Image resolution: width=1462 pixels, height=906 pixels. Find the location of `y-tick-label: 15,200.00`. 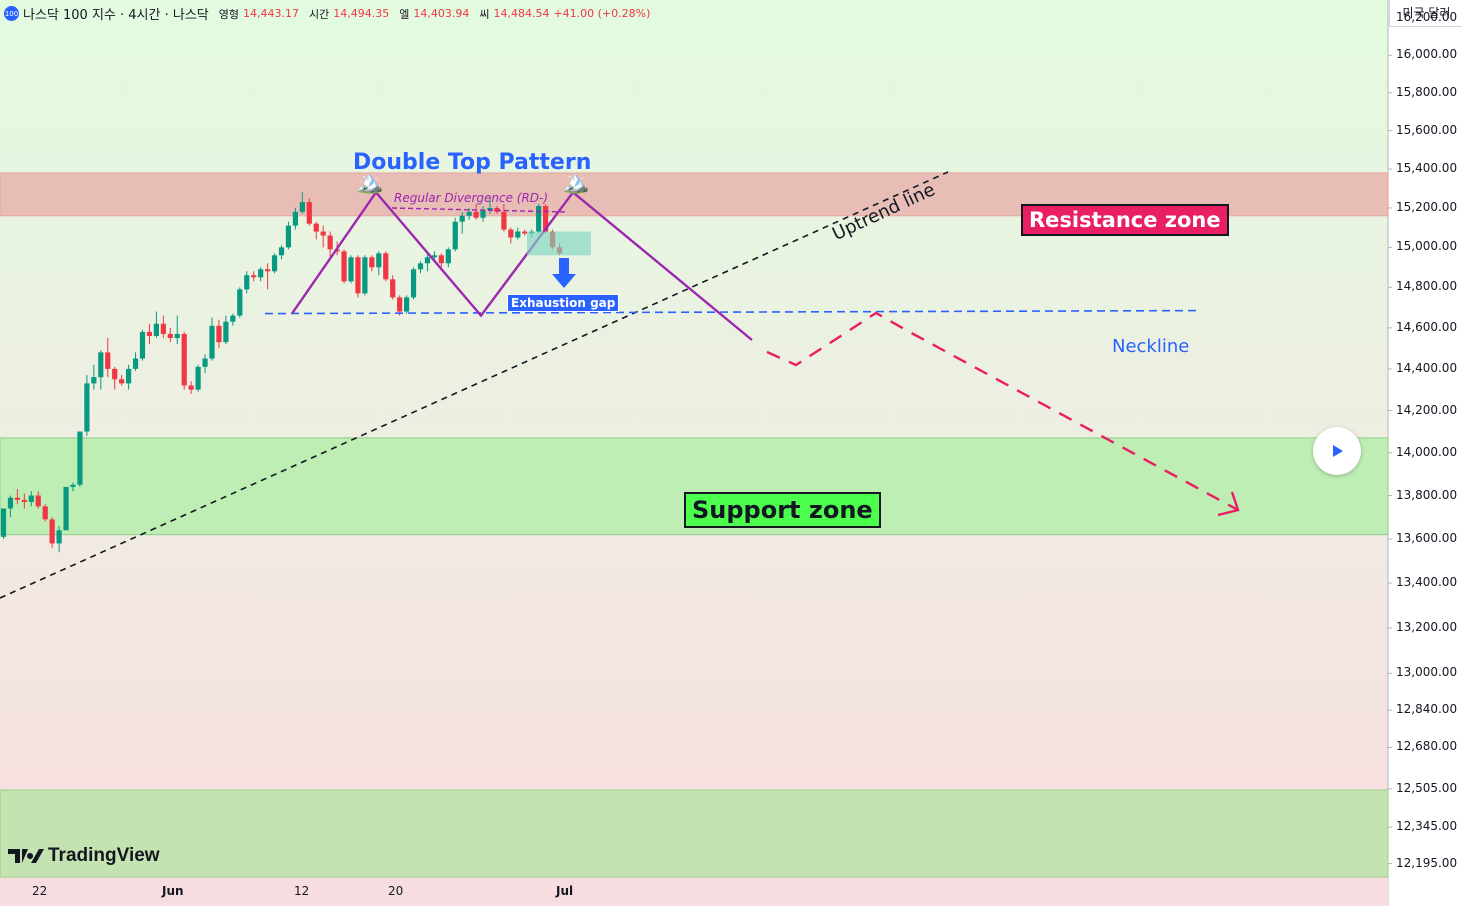

y-tick-label: 15,200.00 is located at coordinates (1427, 206).